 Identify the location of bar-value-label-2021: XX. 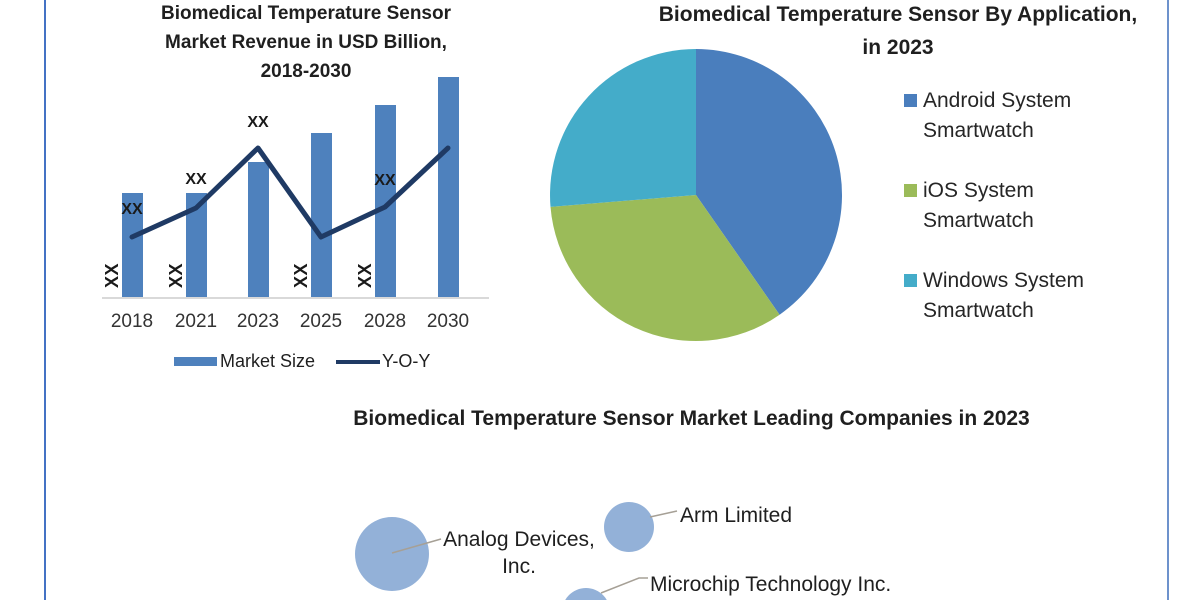
(176, 275).